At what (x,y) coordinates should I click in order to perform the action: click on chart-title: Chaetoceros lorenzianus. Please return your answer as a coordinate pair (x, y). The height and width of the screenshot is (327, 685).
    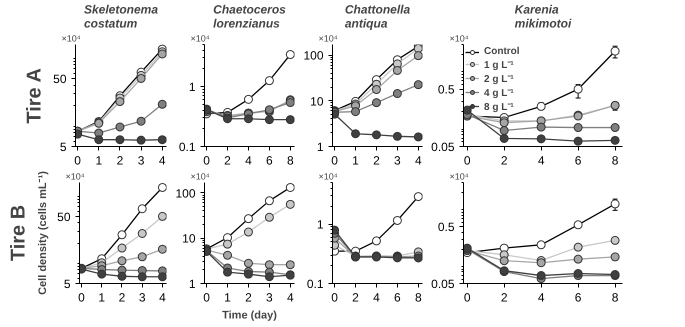
    Looking at the image, I should click on (249, 16).